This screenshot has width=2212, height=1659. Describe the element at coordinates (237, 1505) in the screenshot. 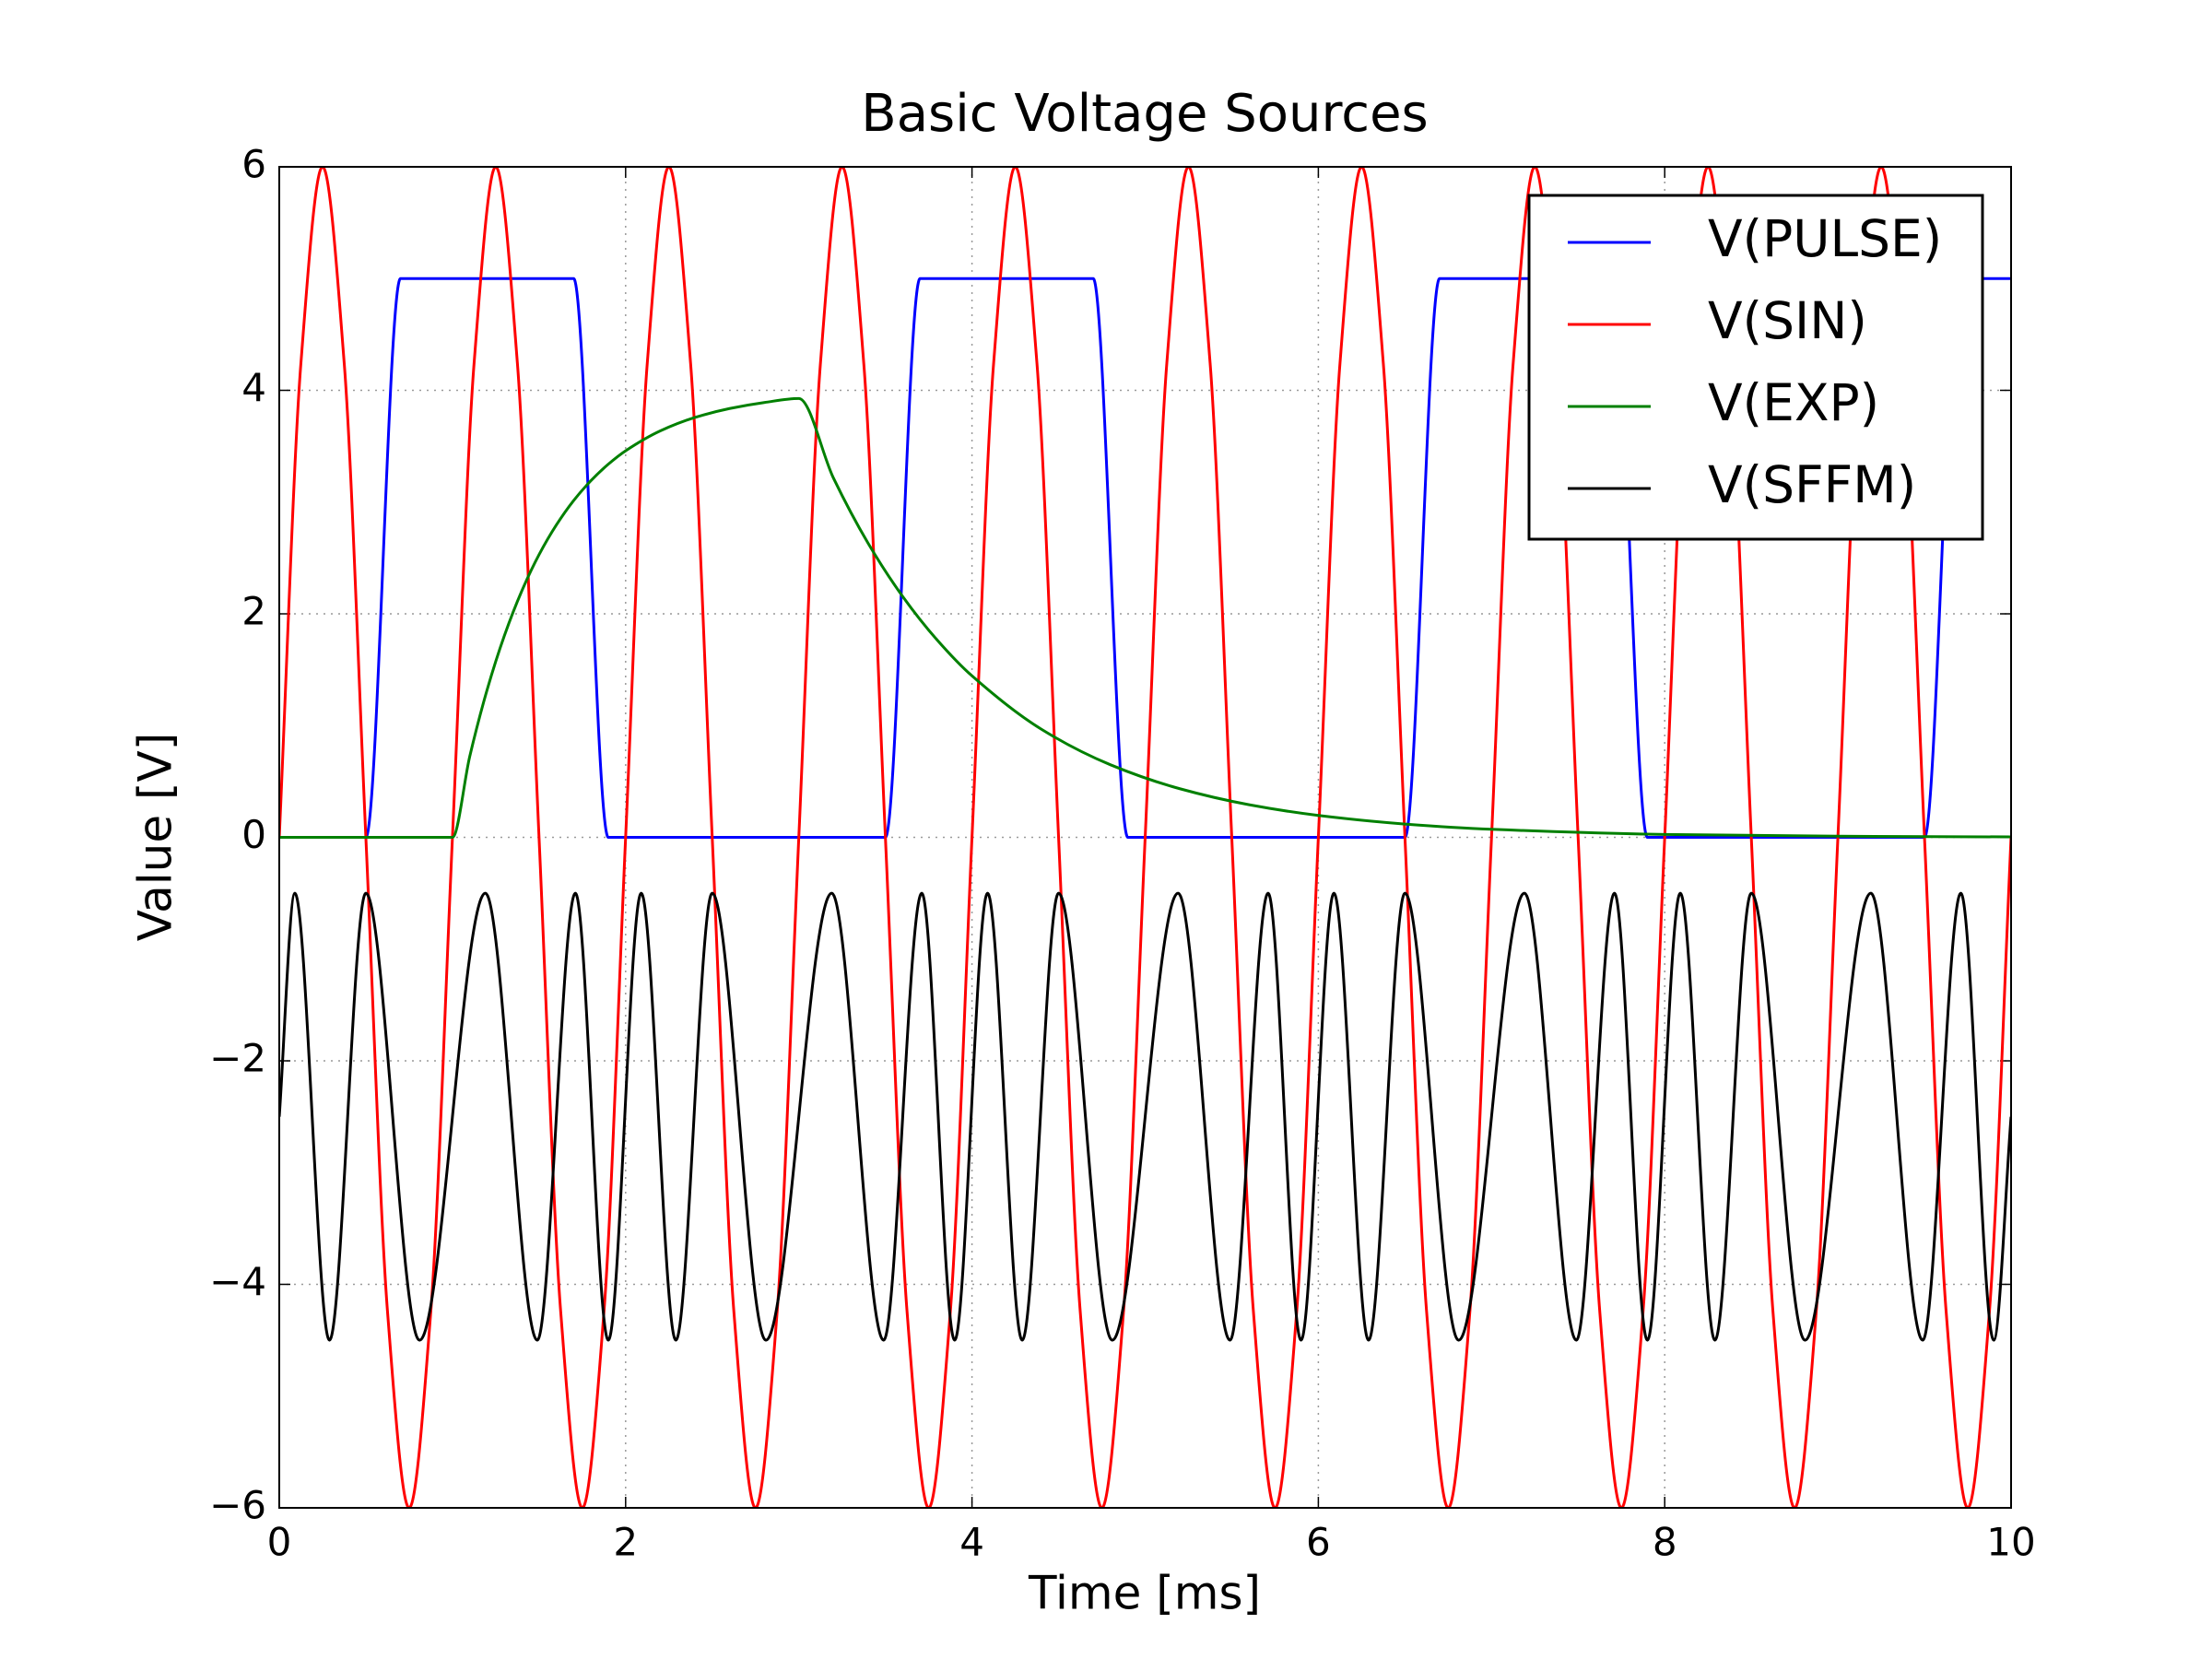

I see `y-tick-label: −6` at that location.